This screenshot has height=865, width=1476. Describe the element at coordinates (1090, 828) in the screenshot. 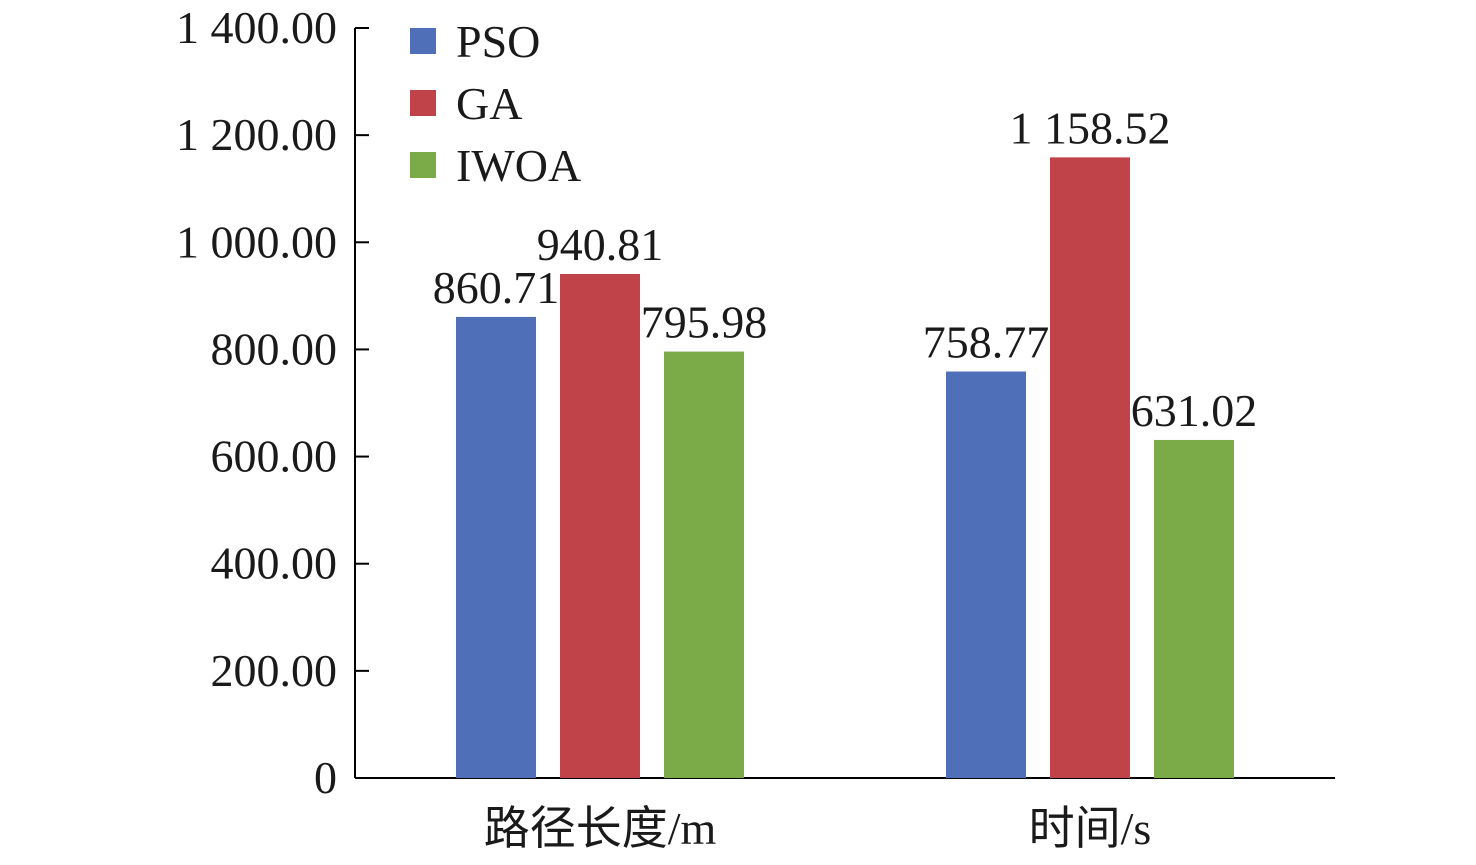

I see `x-category-label: 时间/s` at that location.